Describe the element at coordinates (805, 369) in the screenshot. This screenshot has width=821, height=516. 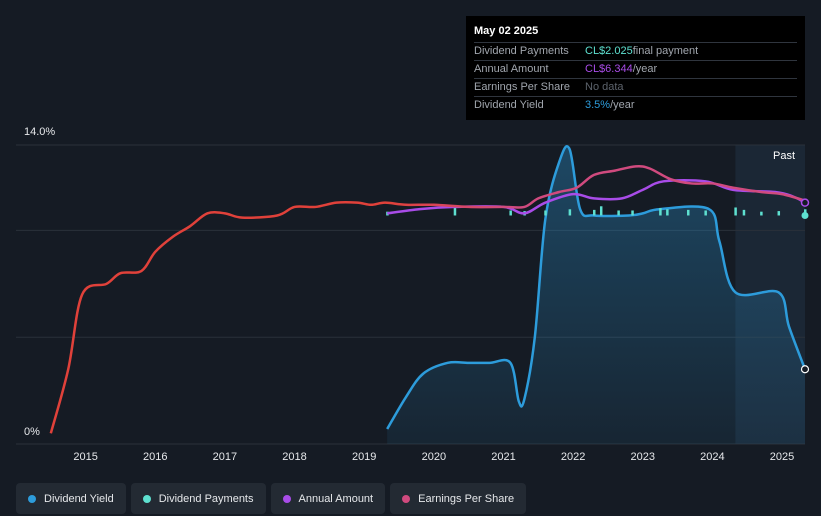
I see `yield-end-marker` at that location.